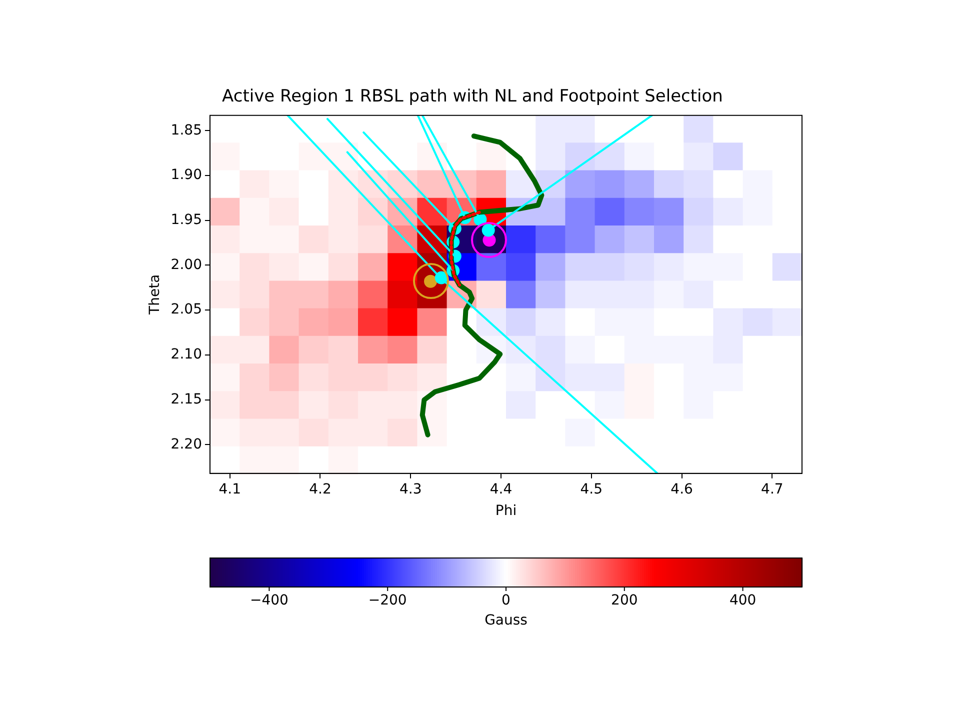  What do you see at coordinates (186, 264) in the screenshot?
I see `y-tick-label: 2.00` at bounding box center [186, 264].